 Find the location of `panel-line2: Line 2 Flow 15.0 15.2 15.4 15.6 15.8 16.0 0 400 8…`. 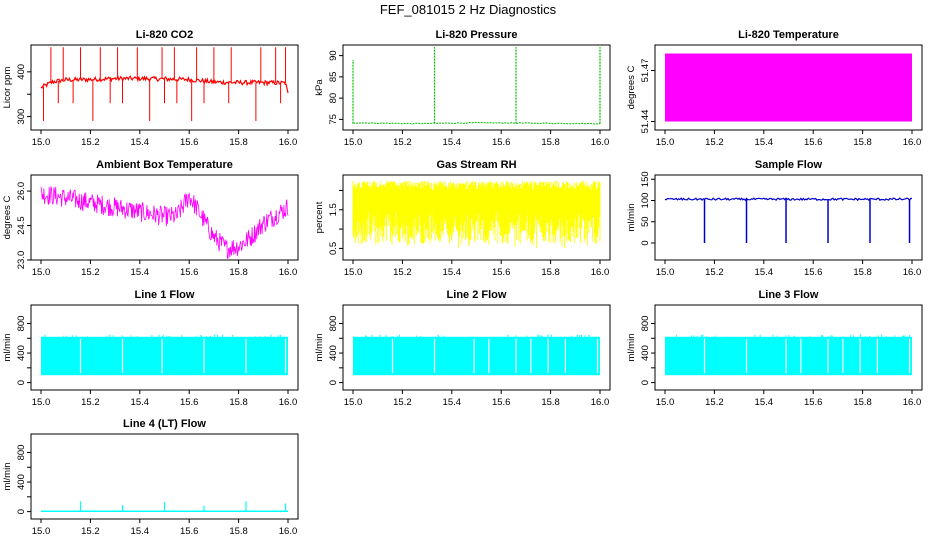

panel-line2: Line 2 Flow 15.0 15.2 15.4 15.6 15.8 16.0 0 400 8… is located at coordinates (462, 348).